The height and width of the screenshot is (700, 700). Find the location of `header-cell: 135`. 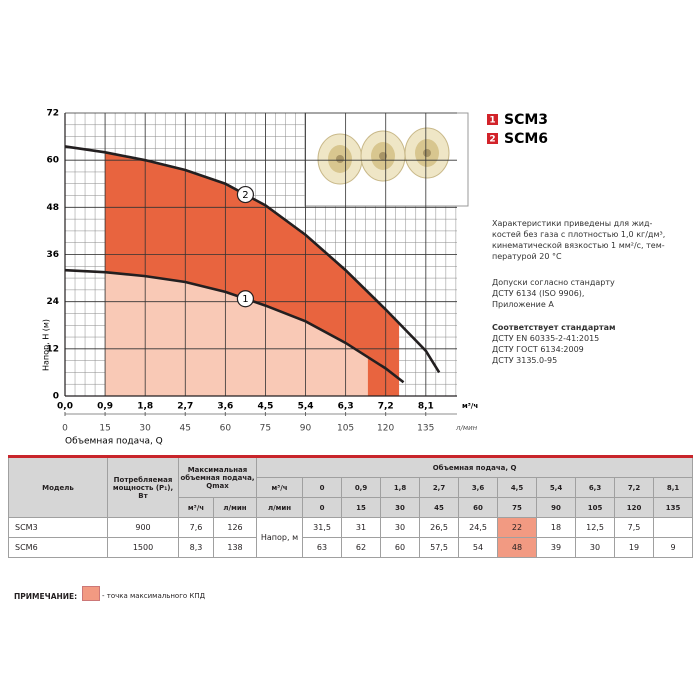

header-cell: 135 is located at coordinates (673, 507).